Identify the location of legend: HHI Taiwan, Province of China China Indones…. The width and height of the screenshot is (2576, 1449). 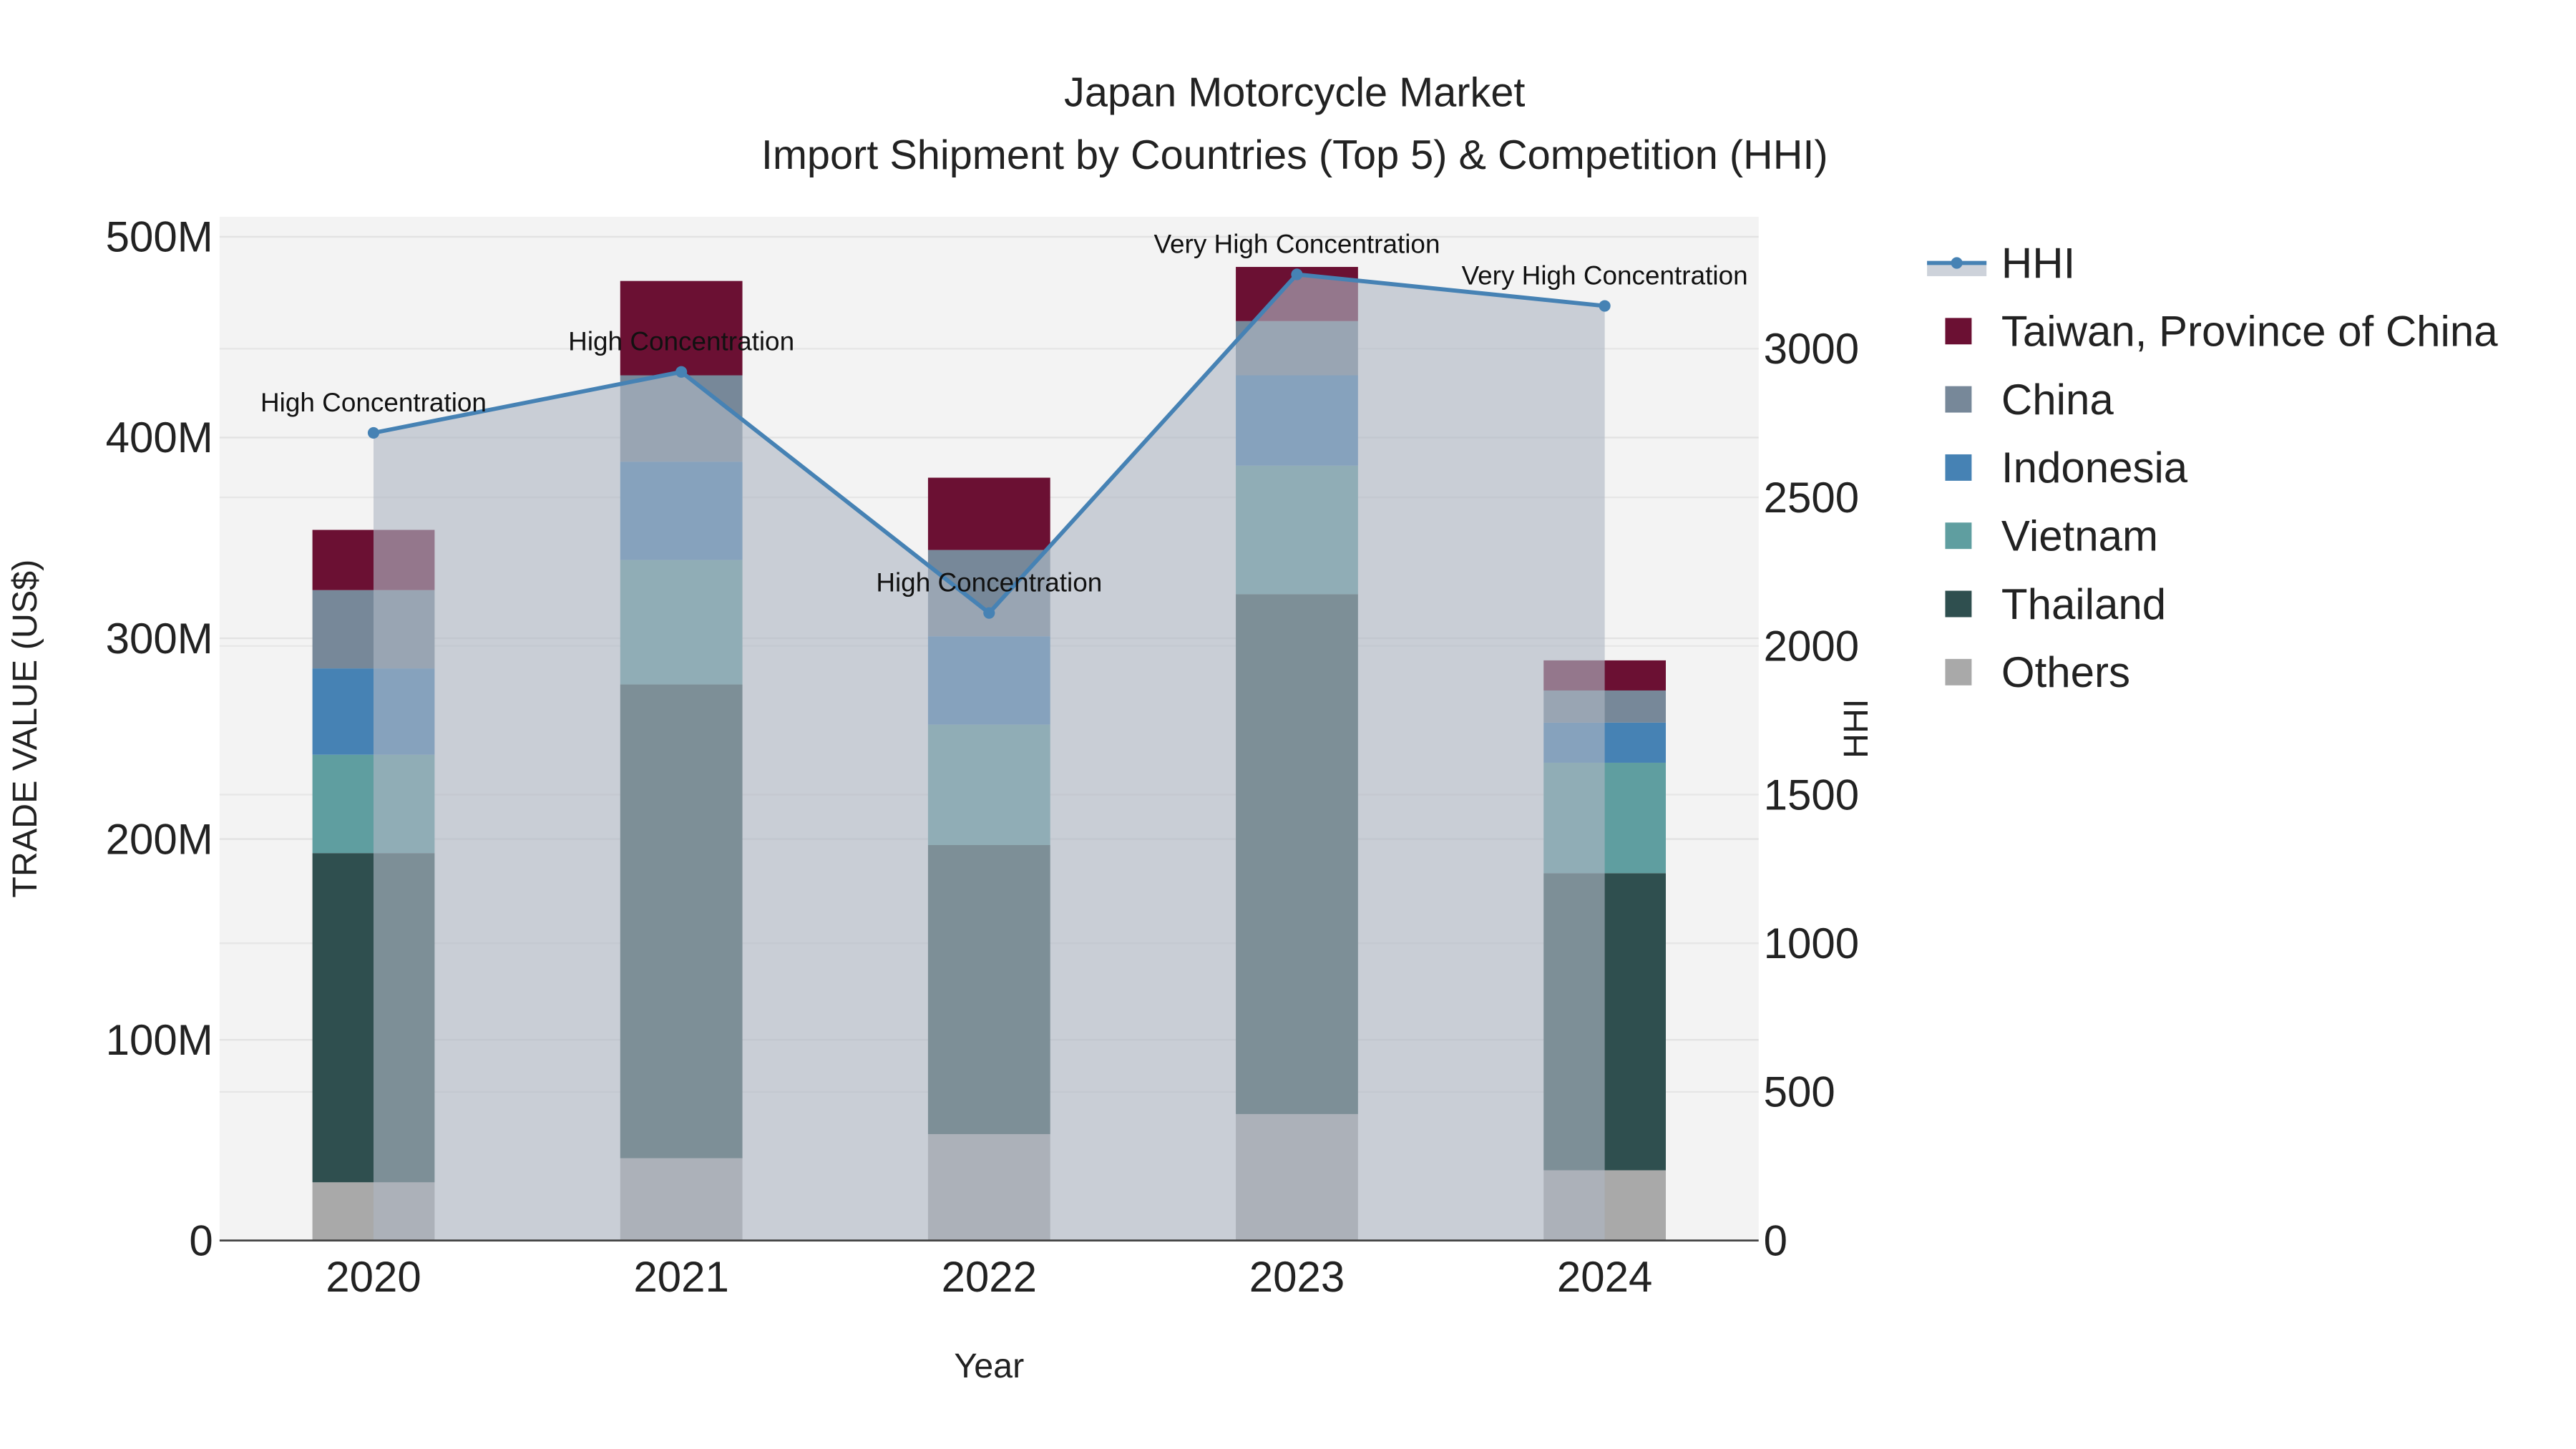
(2212, 467).